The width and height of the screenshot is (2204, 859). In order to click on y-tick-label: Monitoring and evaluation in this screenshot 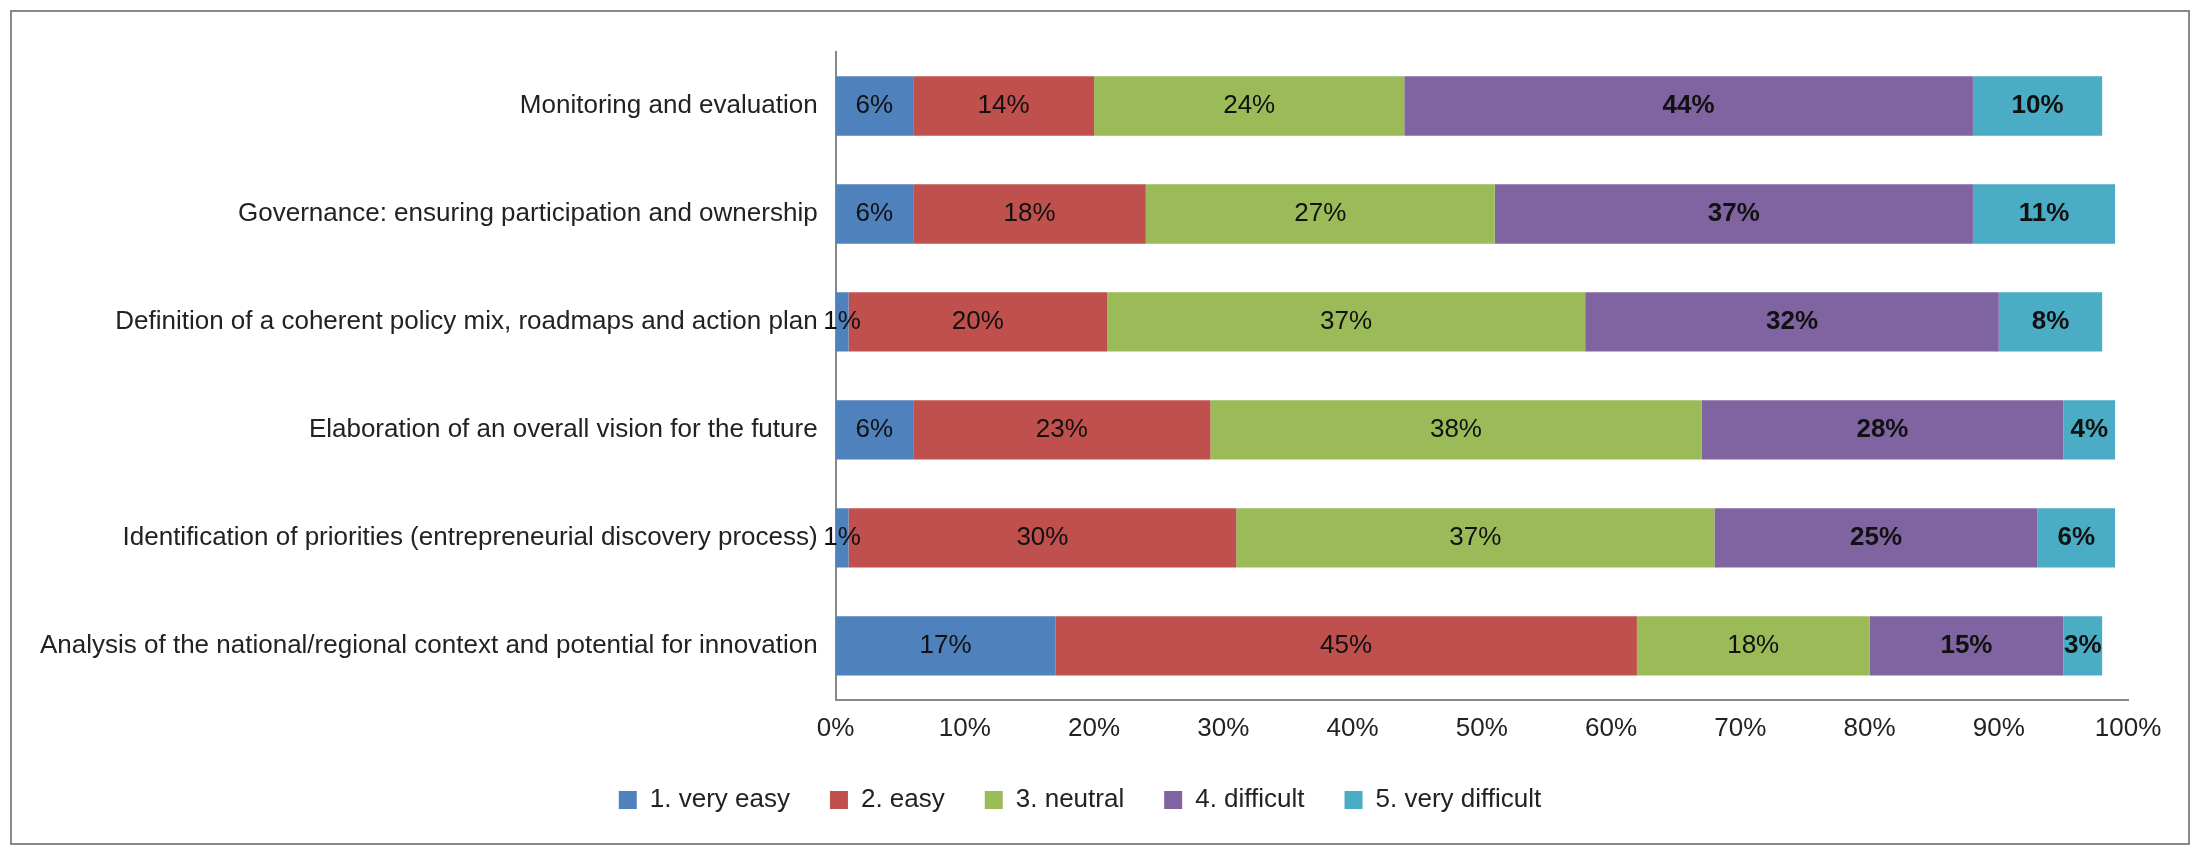, I will do `click(668, 104)`.